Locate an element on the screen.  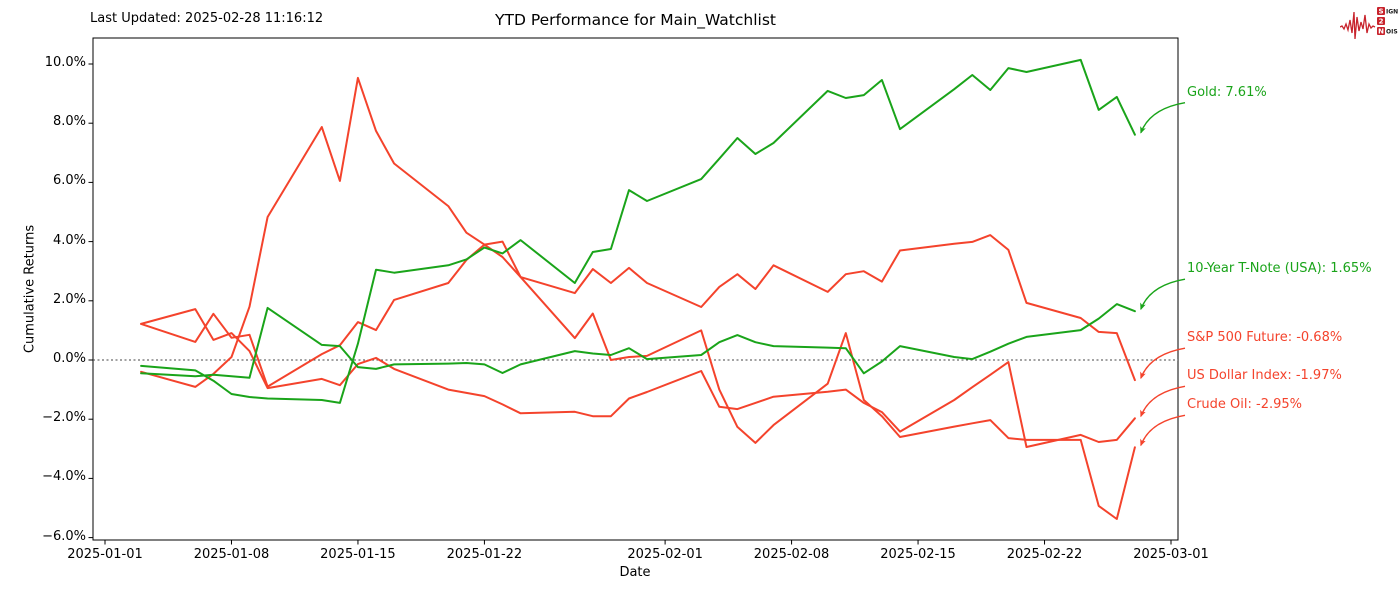
annotation-arrow-us-dollar-index is located at coordinates (1163, 401).